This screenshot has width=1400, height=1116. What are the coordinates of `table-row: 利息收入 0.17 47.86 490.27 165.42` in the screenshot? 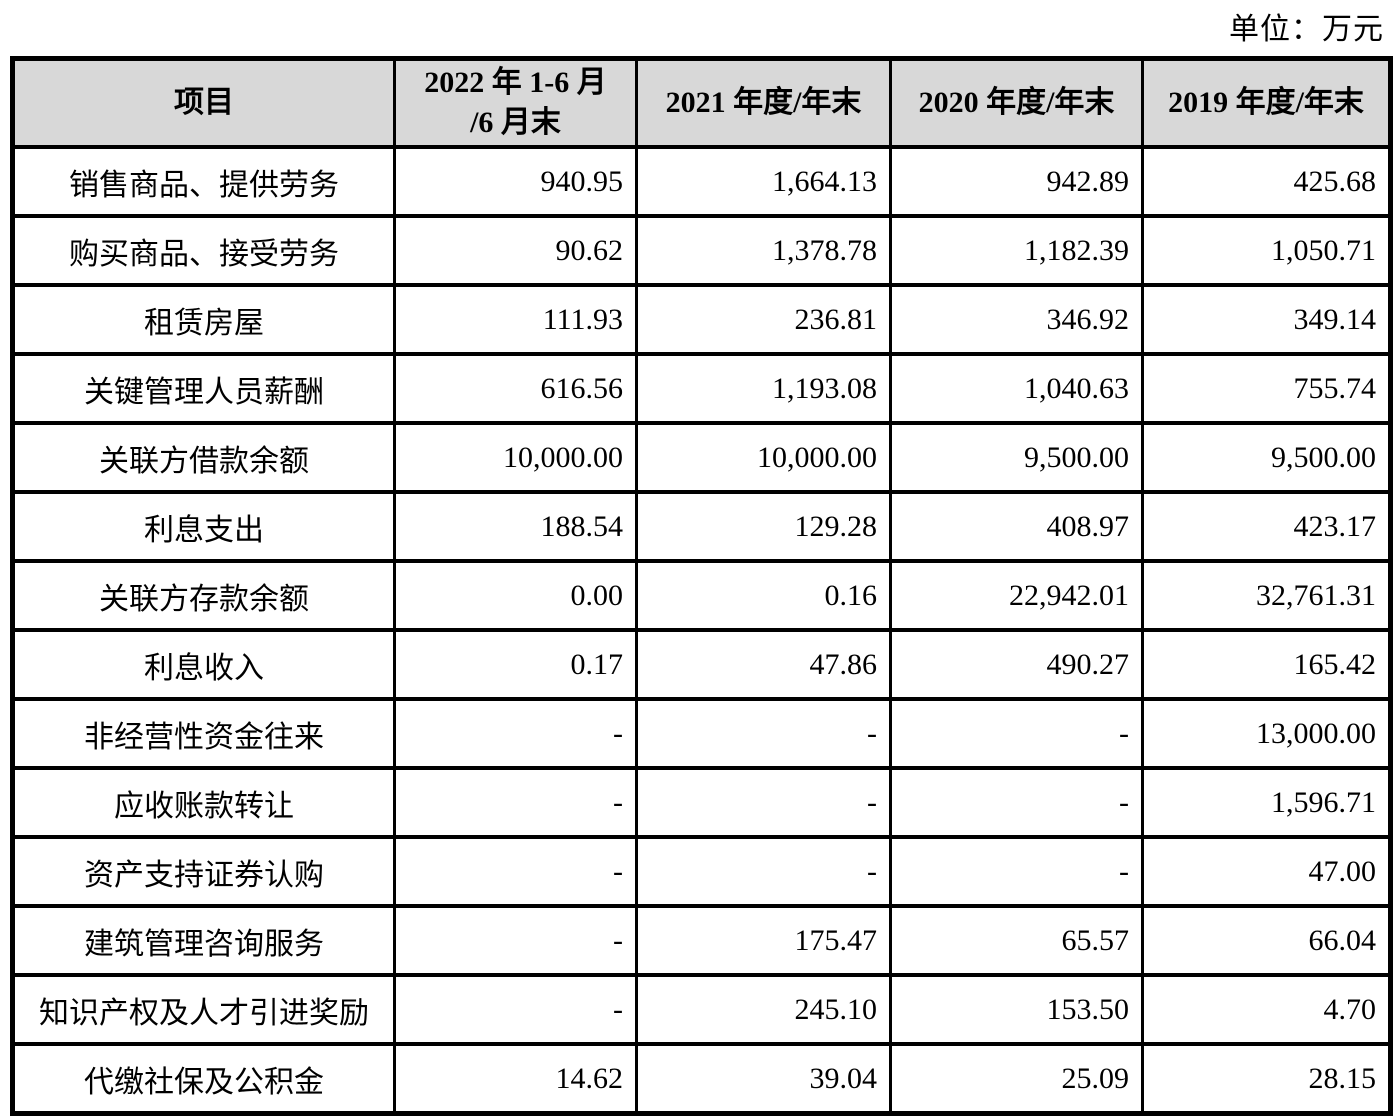 It's located at (701, 664).